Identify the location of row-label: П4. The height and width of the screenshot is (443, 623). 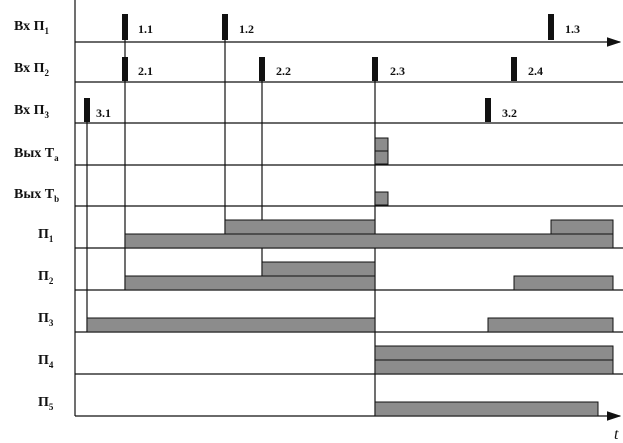
(46, 361).